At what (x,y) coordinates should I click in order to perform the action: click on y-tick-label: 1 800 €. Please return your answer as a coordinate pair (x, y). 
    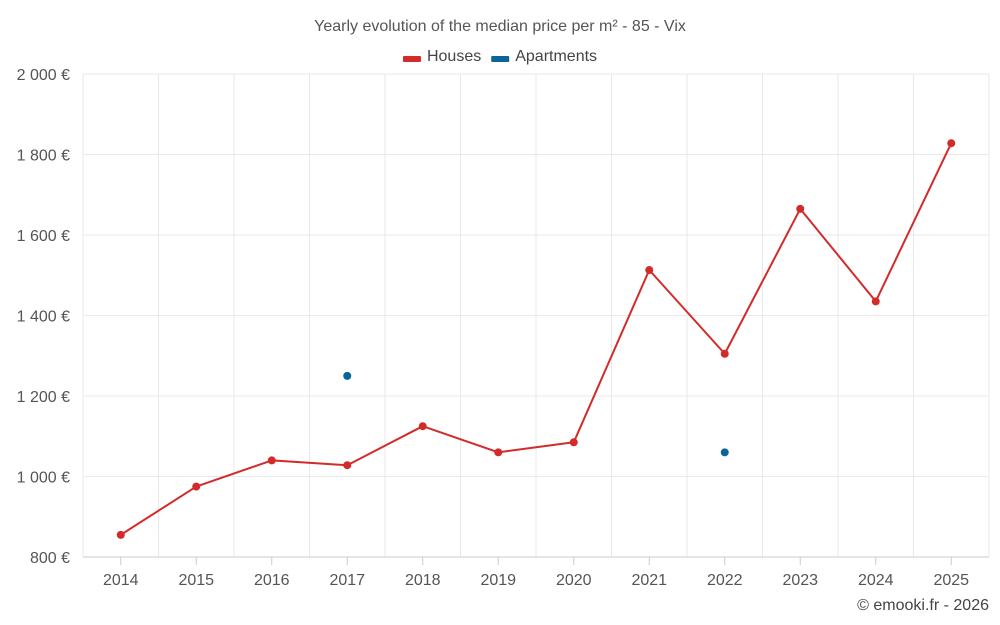
    Looking at the image, I should click on (43, 156).